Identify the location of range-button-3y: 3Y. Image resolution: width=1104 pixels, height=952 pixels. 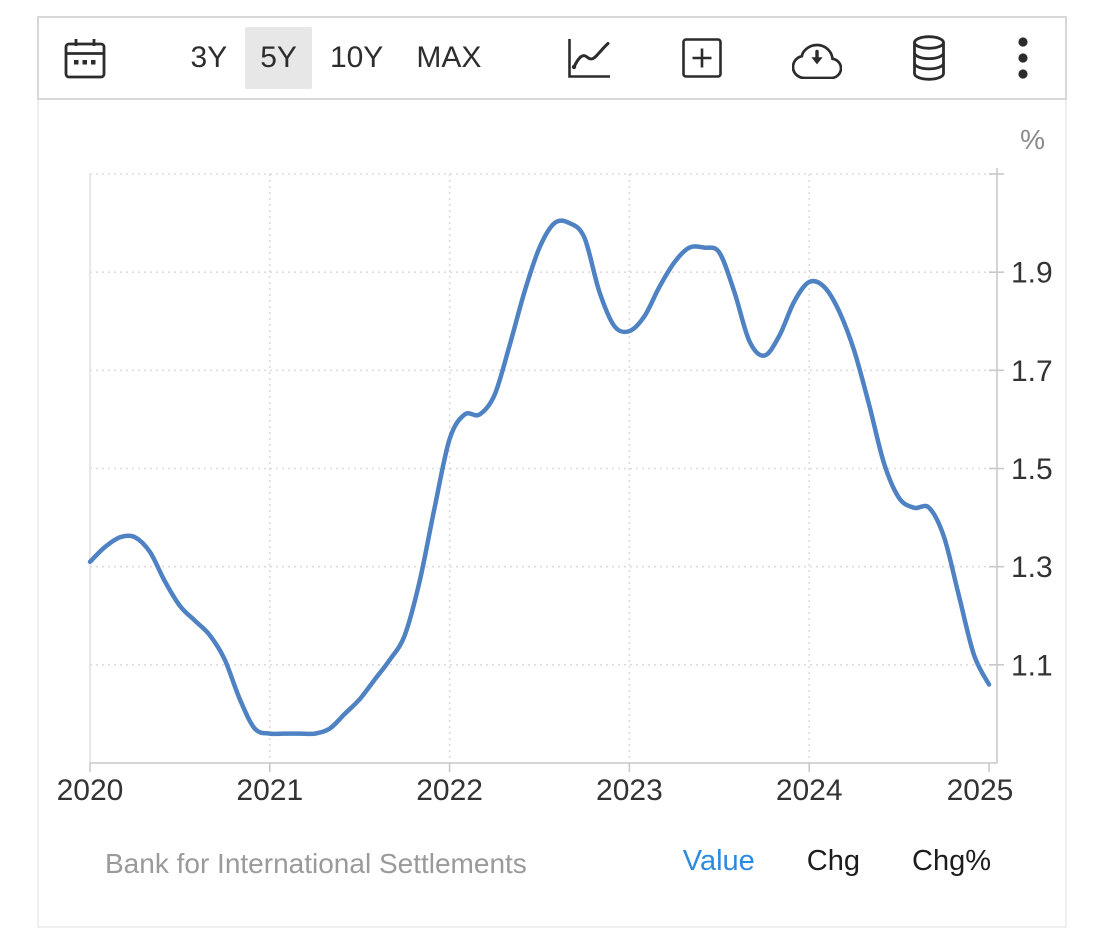
(209, 58).